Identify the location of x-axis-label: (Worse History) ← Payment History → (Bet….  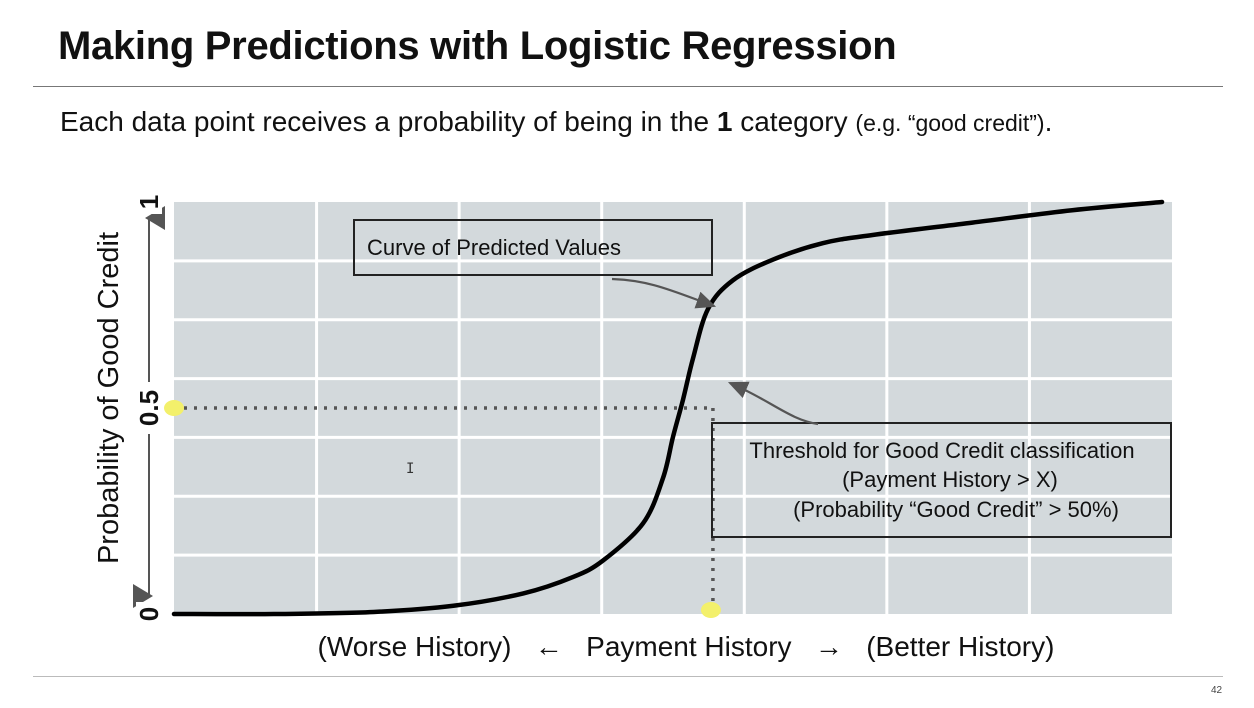
(686, 646).